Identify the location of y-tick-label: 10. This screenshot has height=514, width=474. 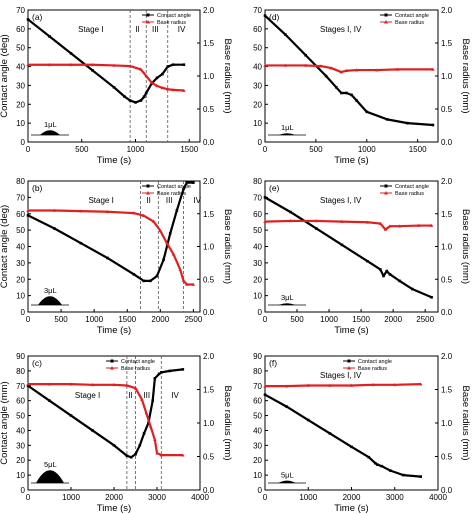
(20, 123).